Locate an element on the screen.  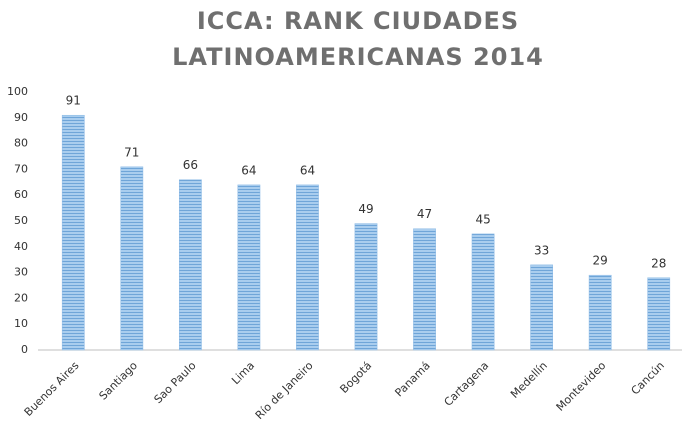
y-tick-label: 0 is located at coordinates (24, 349).